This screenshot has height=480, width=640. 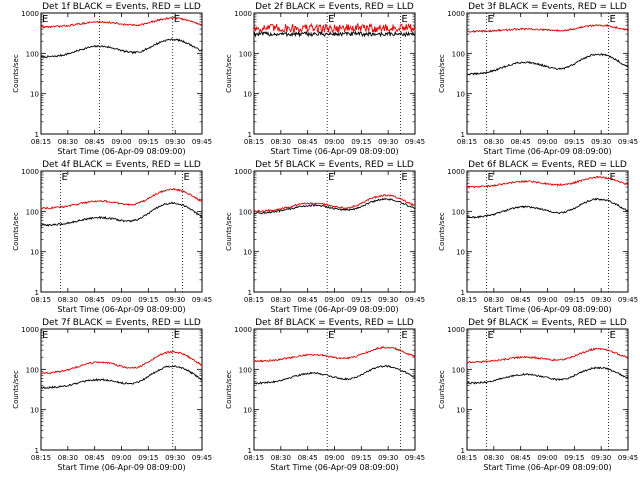 What do you see at coordinates (121, 7) in the screenshot?
I see `panel-title: Det 1f BLACK = Events, RED = LLD` at bounding box center [121, 7].